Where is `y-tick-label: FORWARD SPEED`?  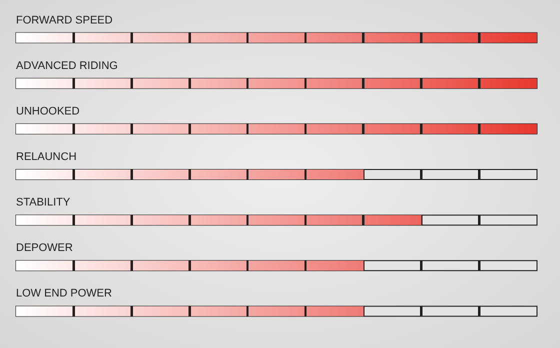 y-tick-label: FORWARD SPEED is located at coordinates (64, 20).